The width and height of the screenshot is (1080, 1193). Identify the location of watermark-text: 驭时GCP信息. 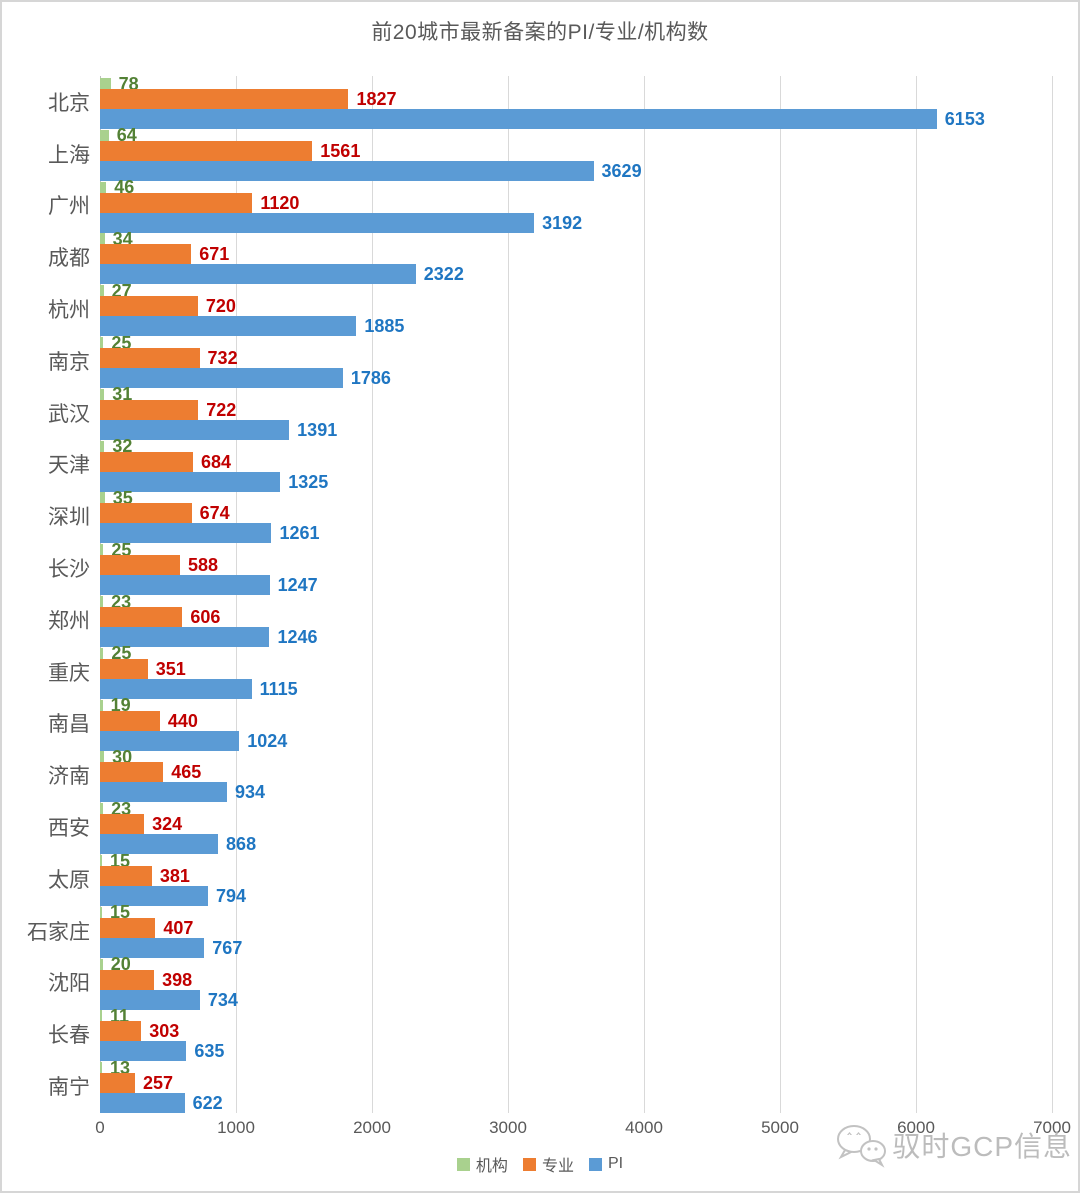
(982, 1146).